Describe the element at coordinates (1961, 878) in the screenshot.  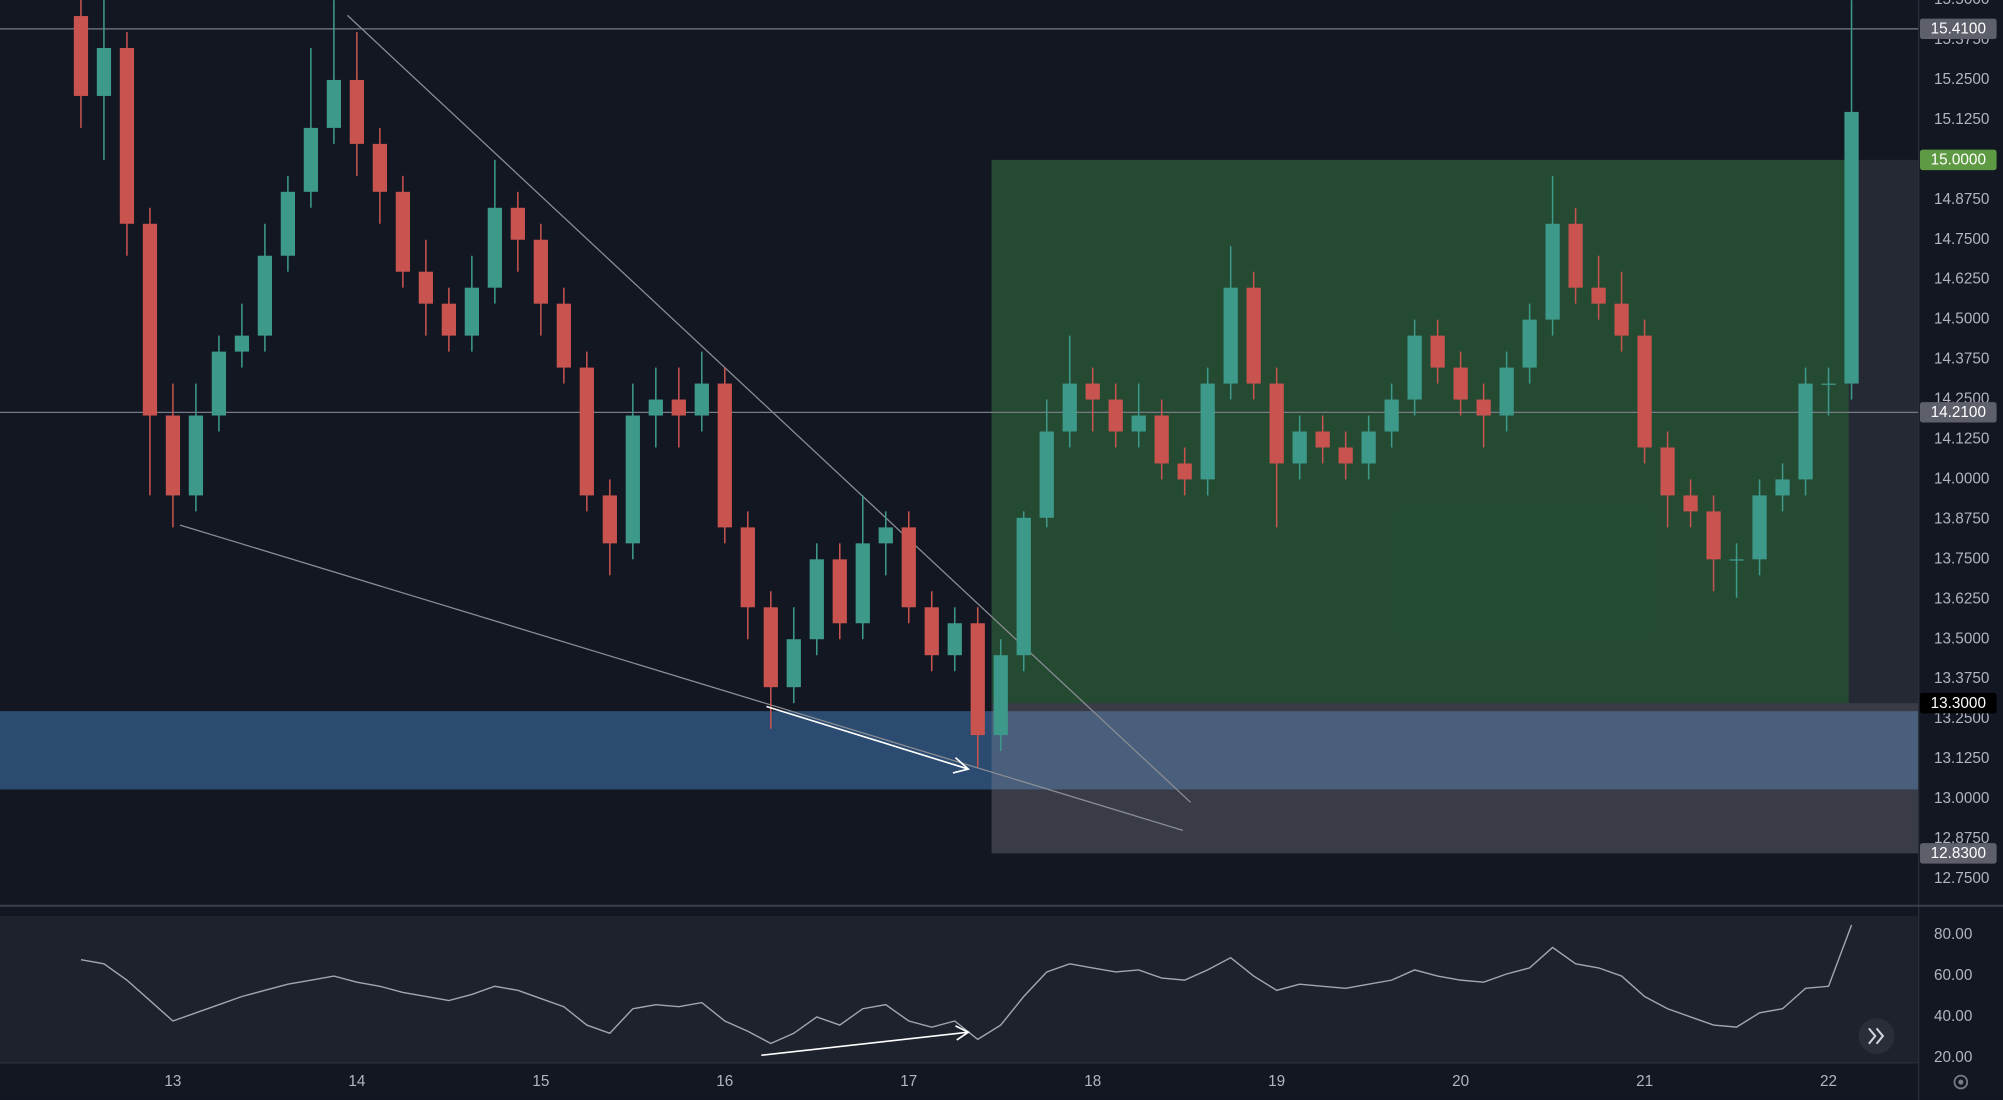
I see `y-tick-label: 12.7500` at that location.